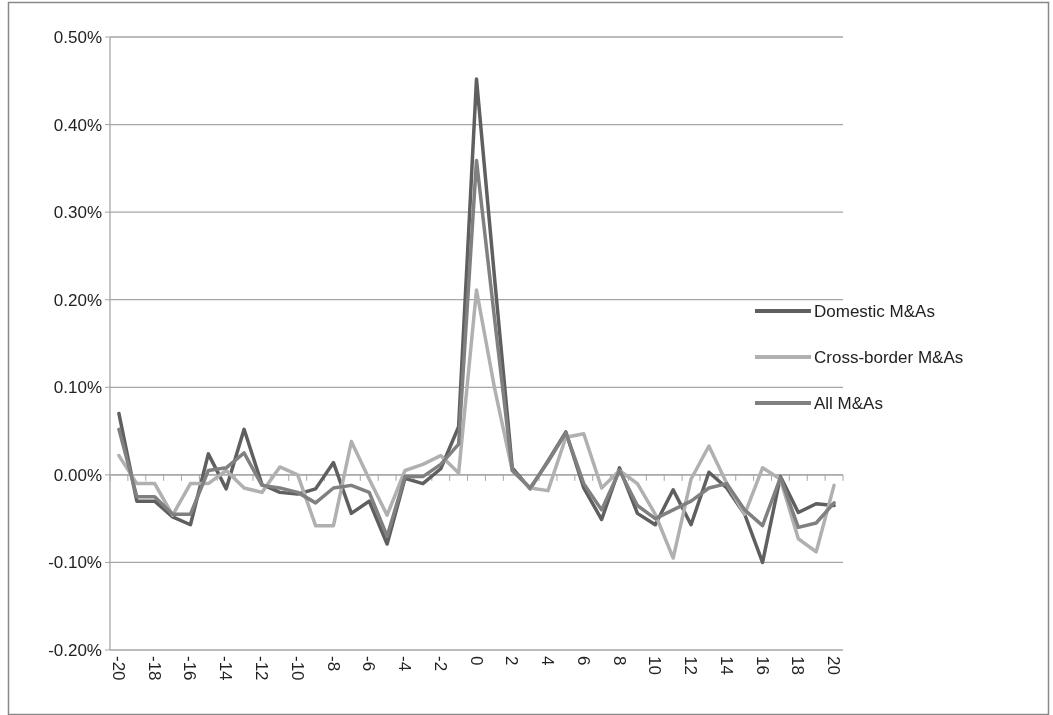 This screenshot has width=1053, height=715. I want to click on y-tick-label: 0.10%, so click(77, 388).